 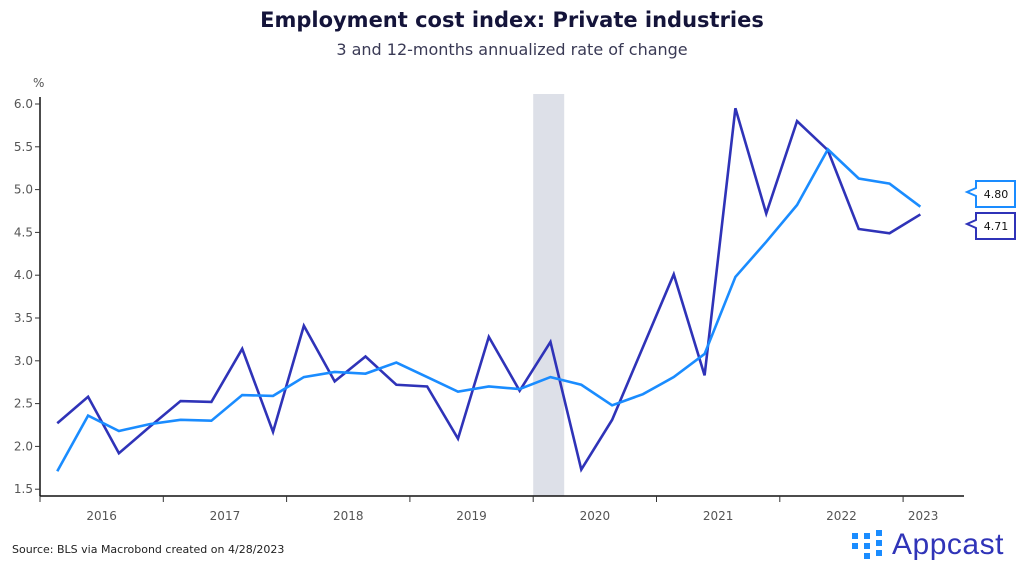 What do you see at coordinates (23, 275) in the screenshot?
I see `y-tick-label: 4.0` at bounding box center [23, 275].